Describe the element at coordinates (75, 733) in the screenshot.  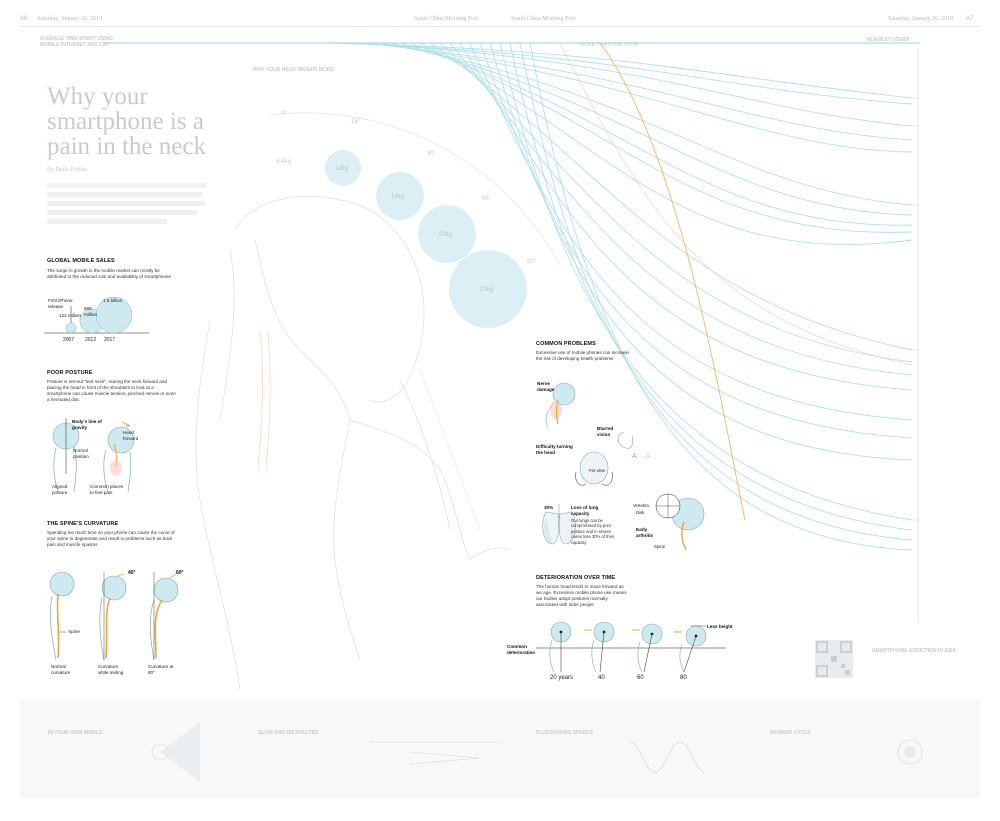
I see `band-title-own-world: IN YOUR OWN WORLD` at that location.